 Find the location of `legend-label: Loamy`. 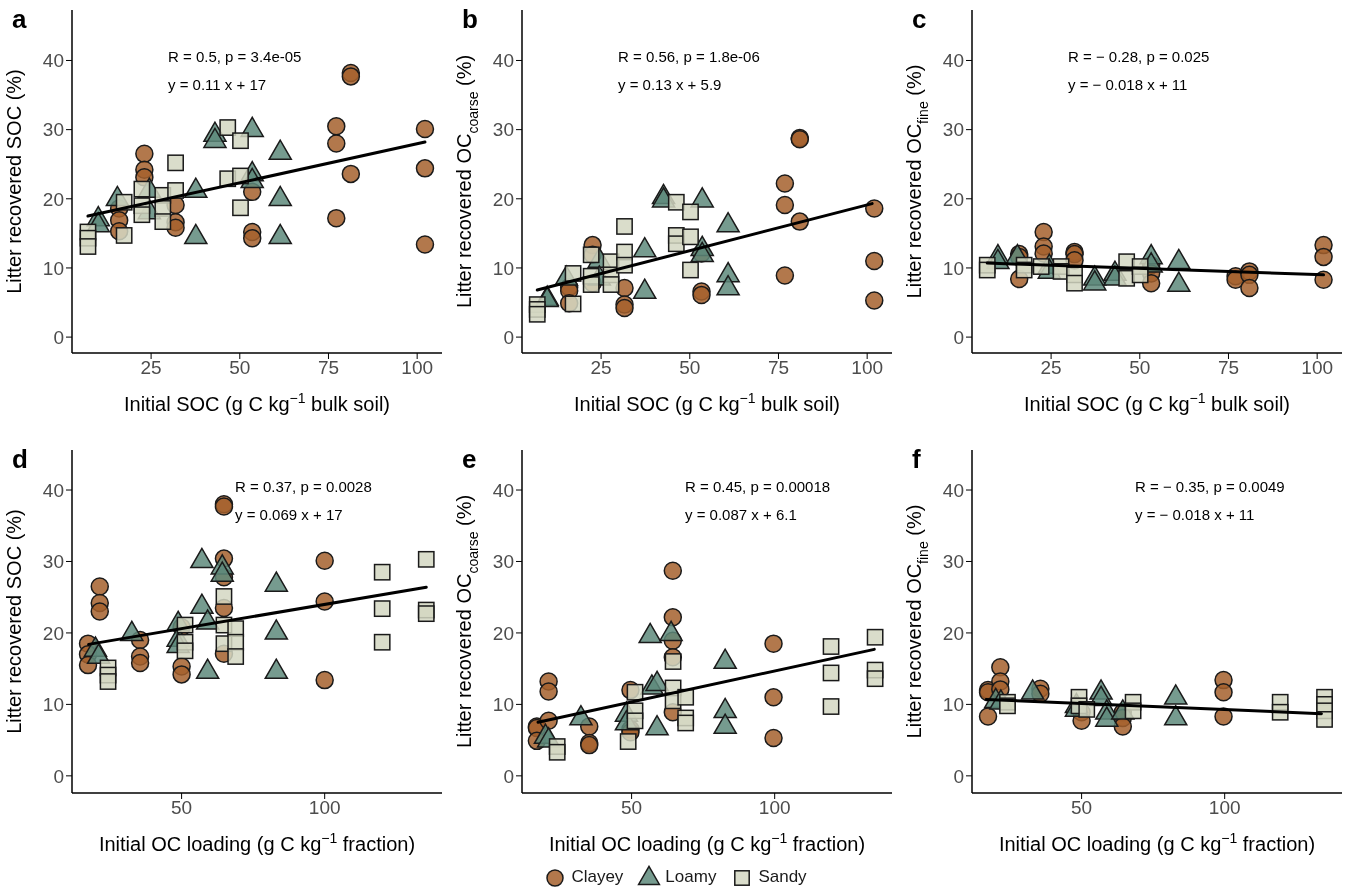

legend-label: Loamy is located at coordinates (691, 877).